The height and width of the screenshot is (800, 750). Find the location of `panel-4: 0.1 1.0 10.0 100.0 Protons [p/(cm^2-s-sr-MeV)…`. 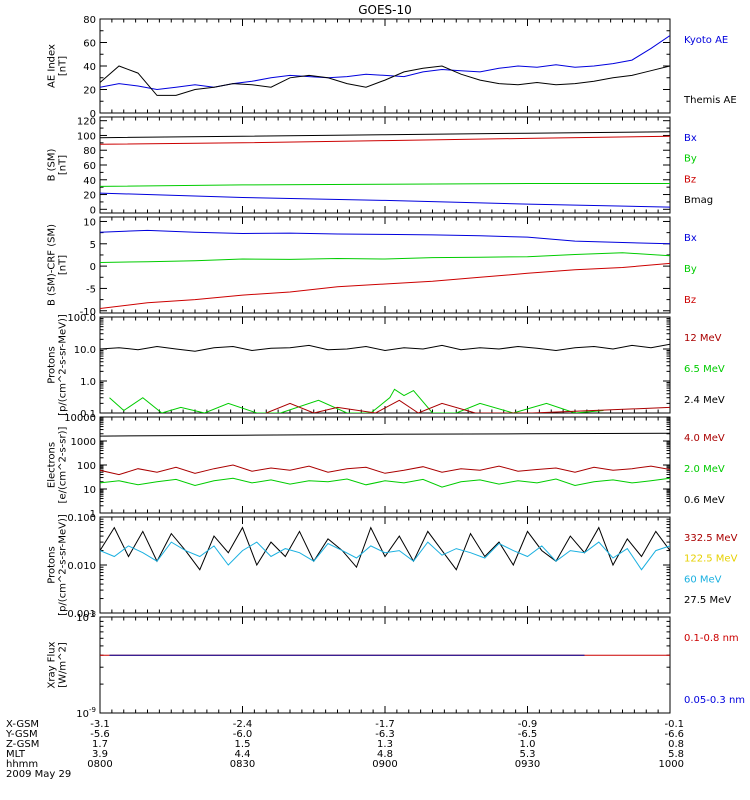

panel-4: 0.1 1.0 10.0 100.0 Protons [p/(cm^2-s-sr-MeV)… is located at coordinates (386, 366).